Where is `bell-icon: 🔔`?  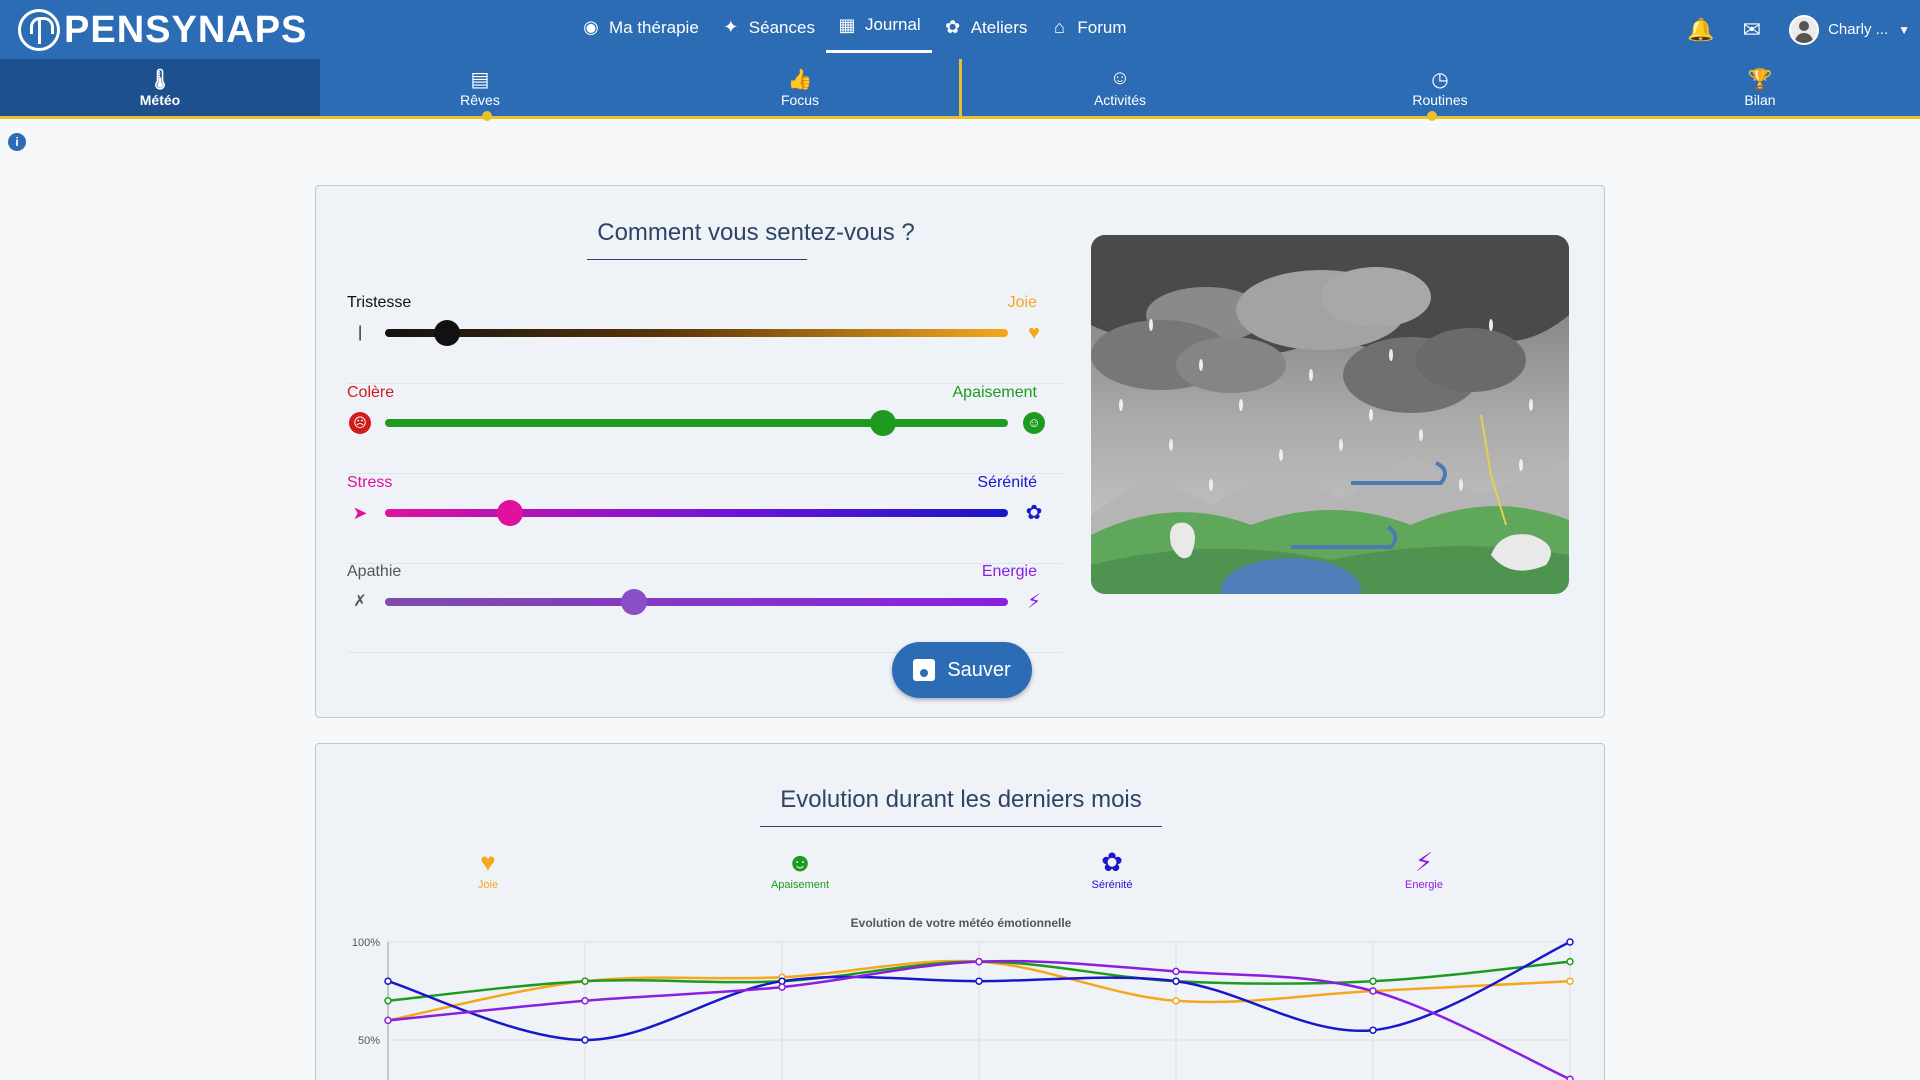
bell-icon: 🔔 is located at coordinates (1701, 29).